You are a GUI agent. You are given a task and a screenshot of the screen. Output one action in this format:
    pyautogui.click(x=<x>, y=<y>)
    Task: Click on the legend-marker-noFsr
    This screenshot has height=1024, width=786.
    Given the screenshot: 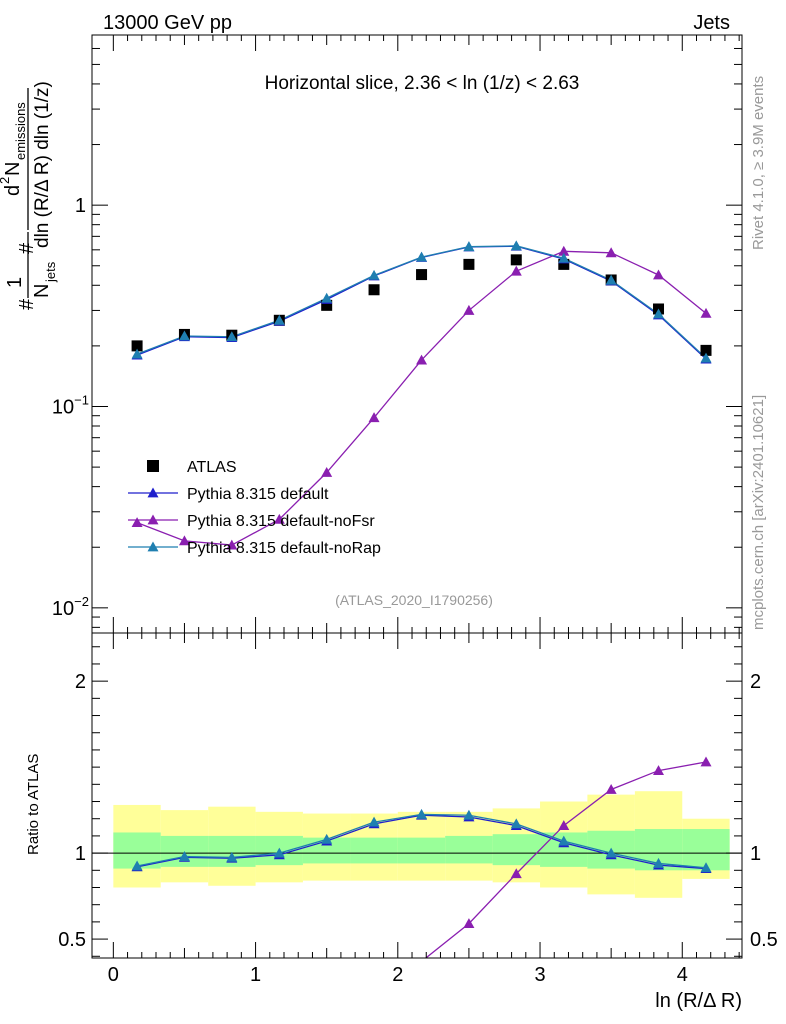 What is the action you would take?
    pyautogui.click(x=153, y=519)
    